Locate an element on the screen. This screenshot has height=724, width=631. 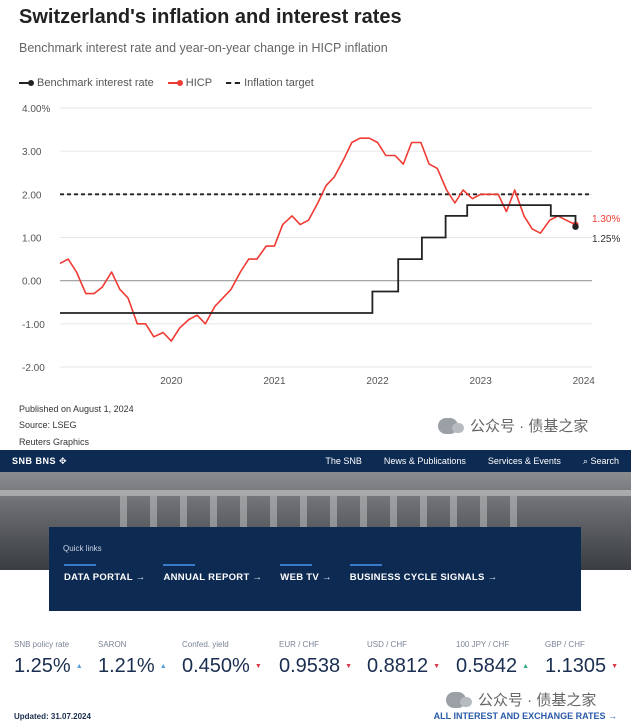
legend-swatch-target is located at coordinates (233, 83).